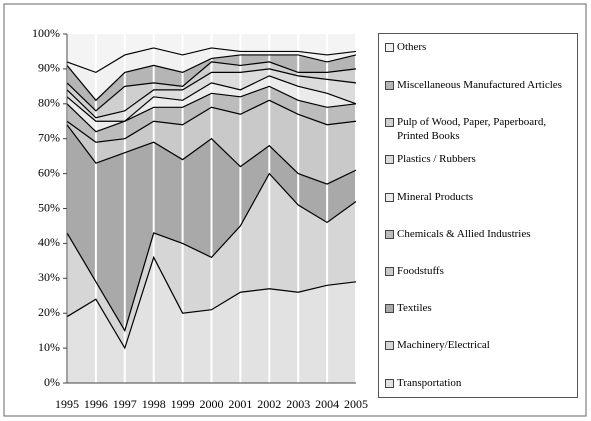 This screenshot has height=421, width=591. I want to click on x-tick-label: 2003, so click(298, 404).